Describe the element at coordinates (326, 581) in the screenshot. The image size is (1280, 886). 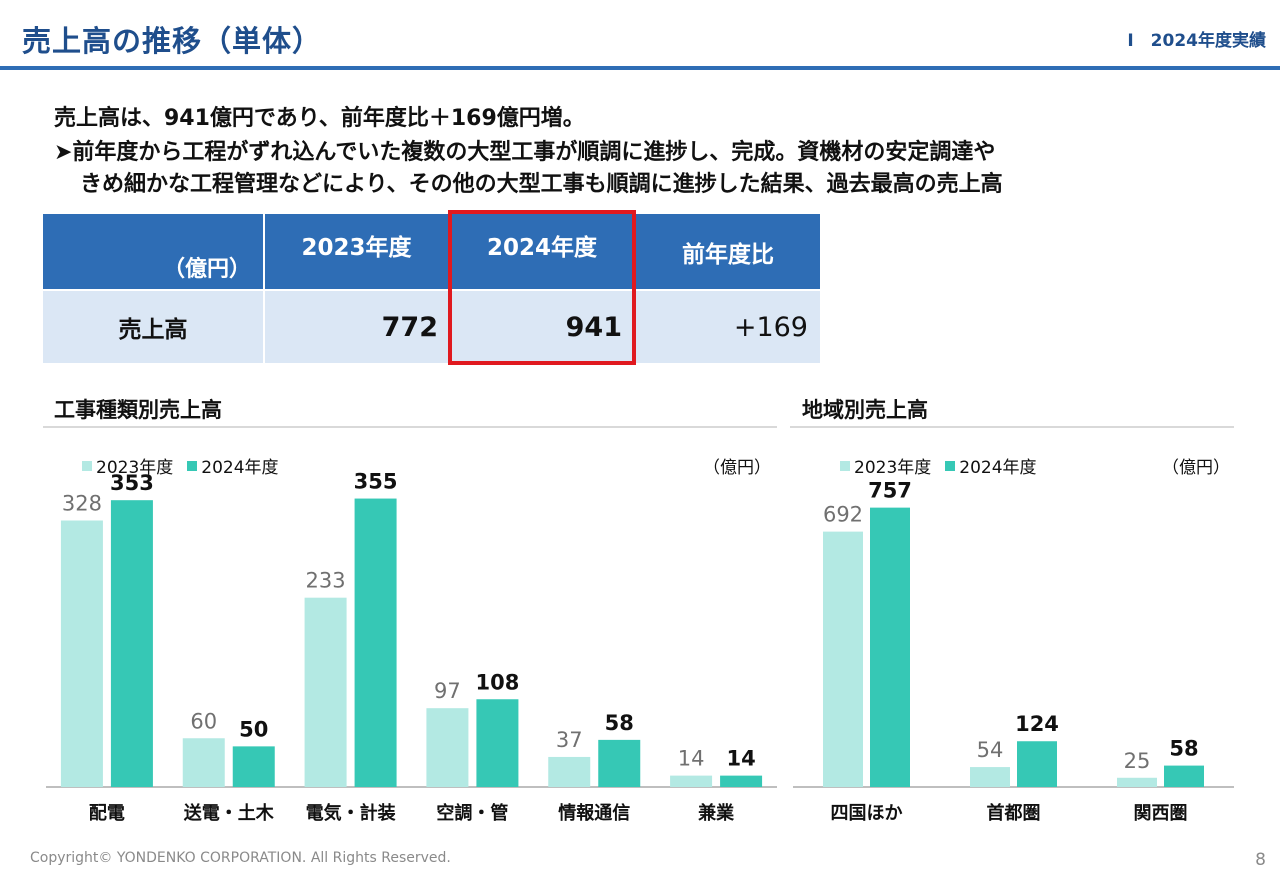
I see `data-label-2023-2: 233` at that location.